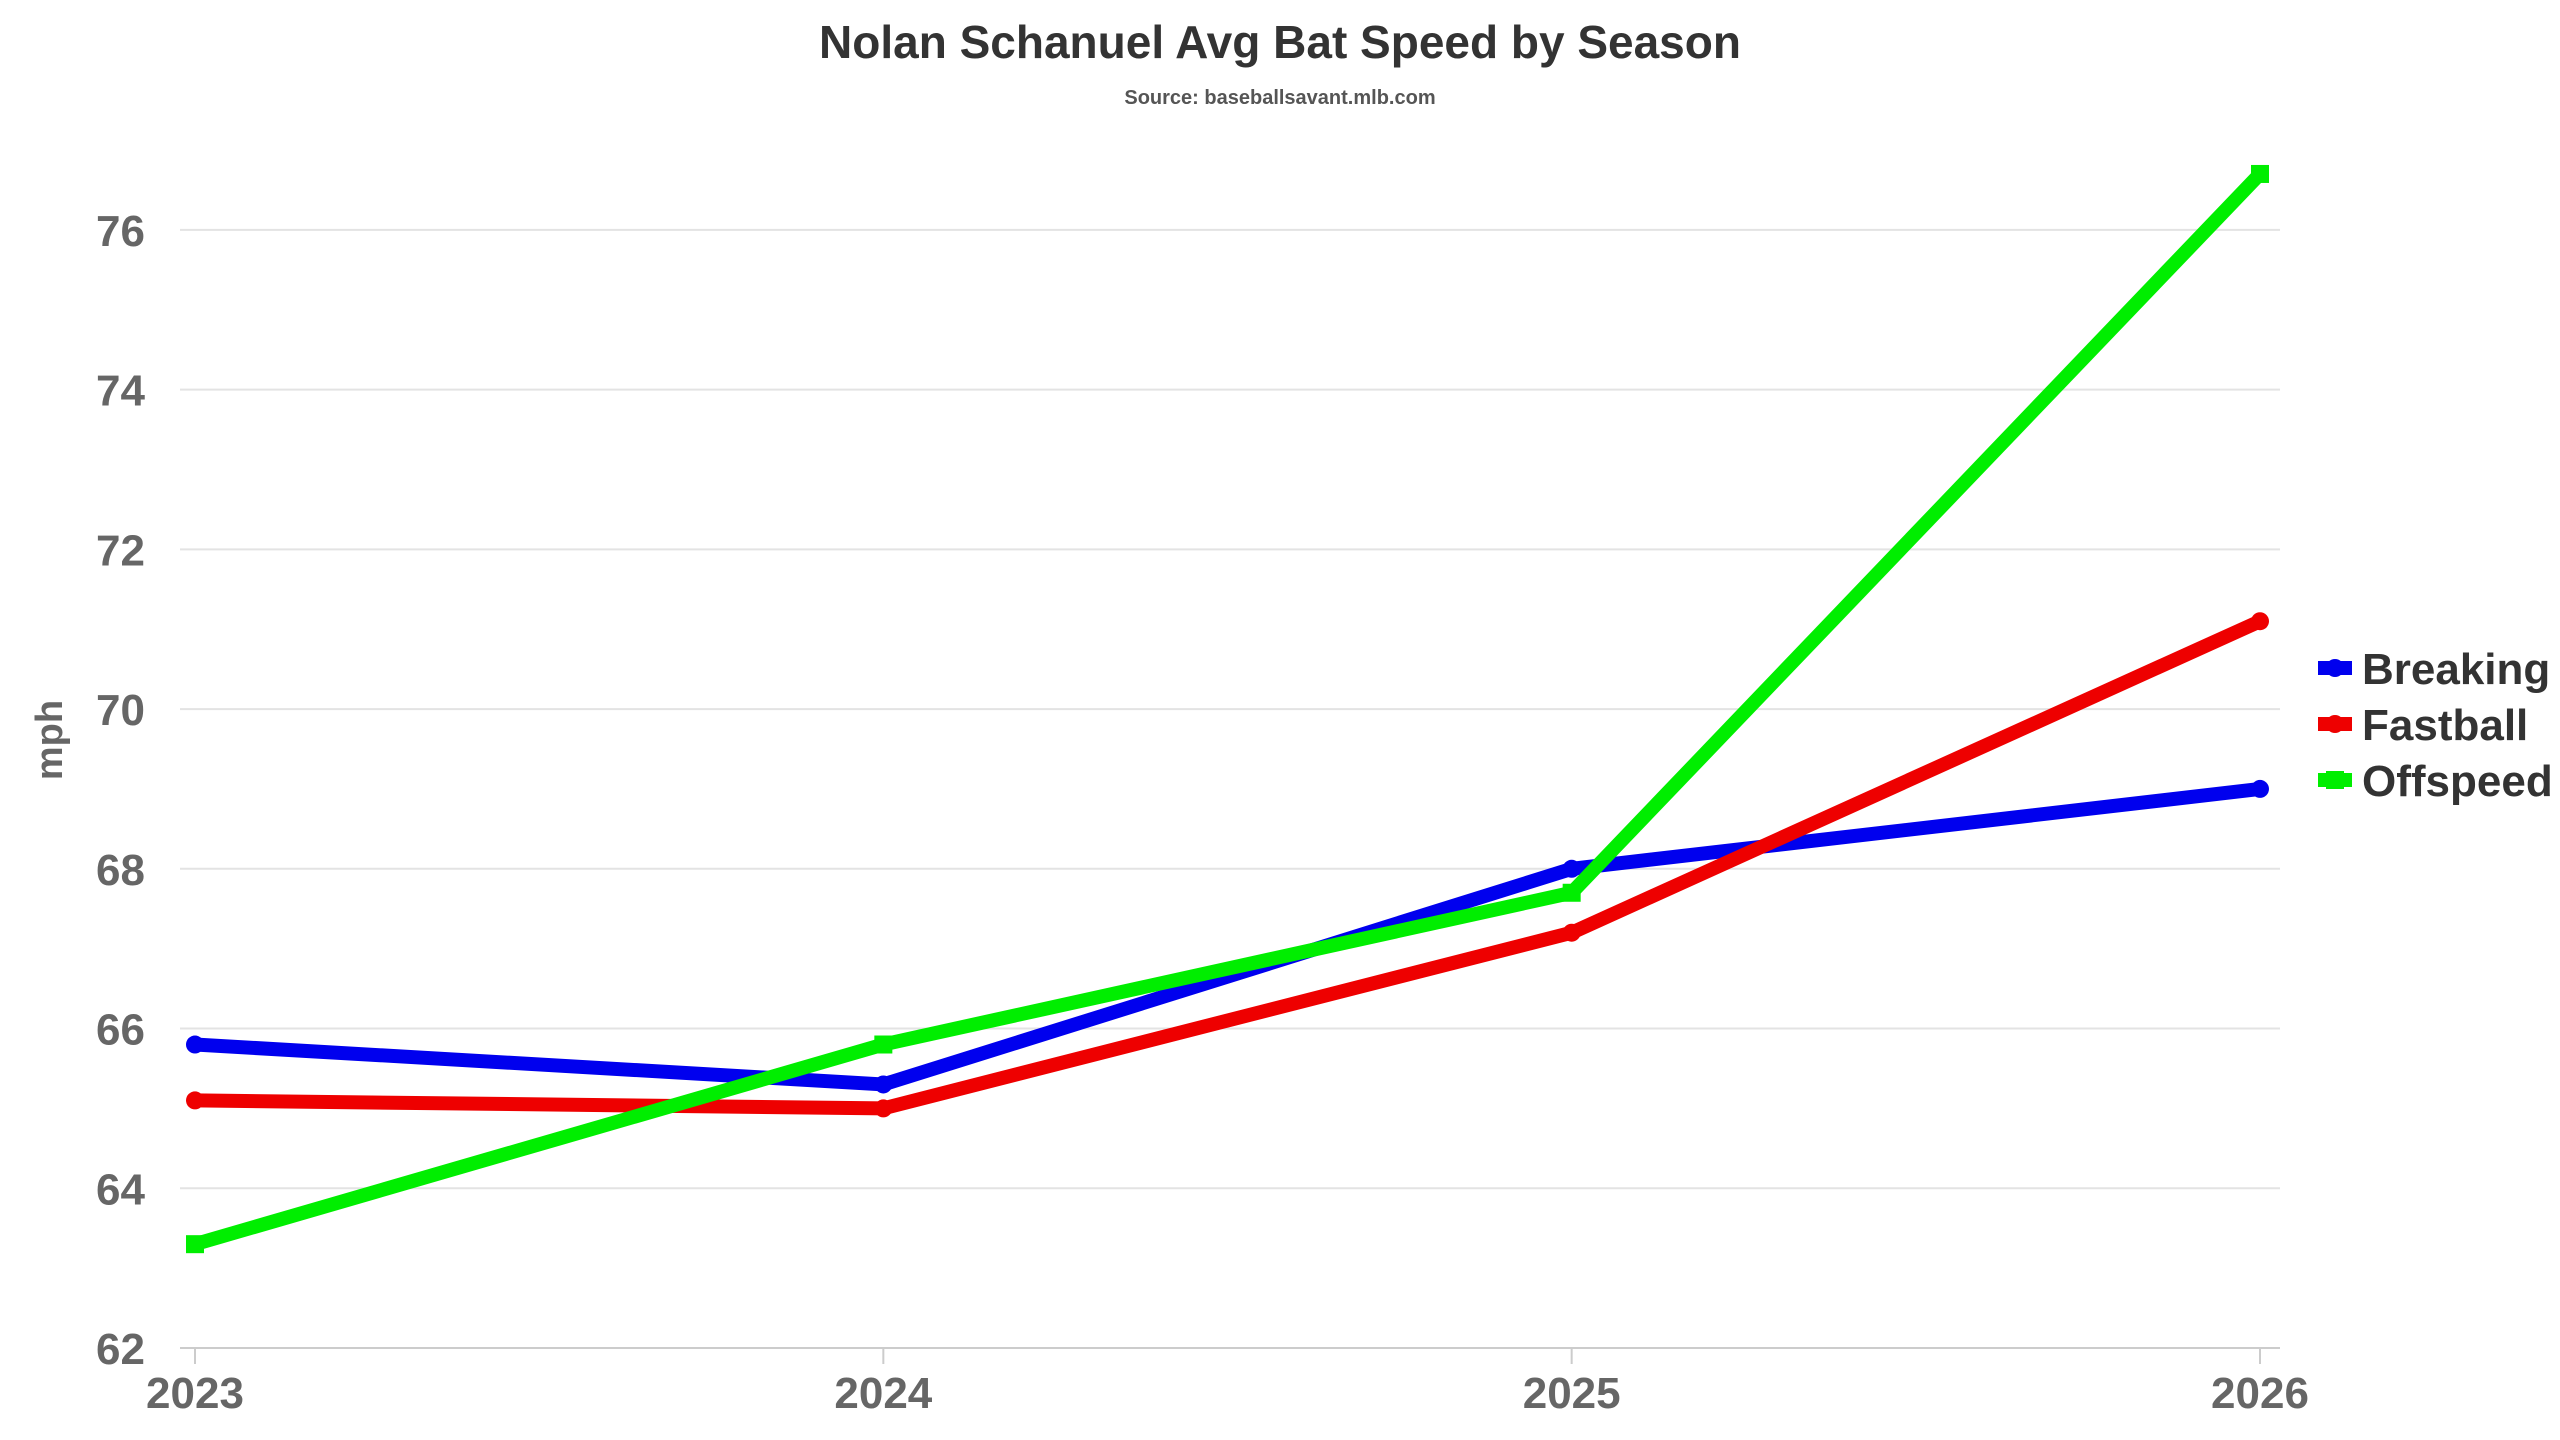 Image resolution: width=2560 pixels, height=1440 pixels. Describe the element at coordinates (120, 1349) in the screenshot. I see `y-tick-label: 62` at that location.